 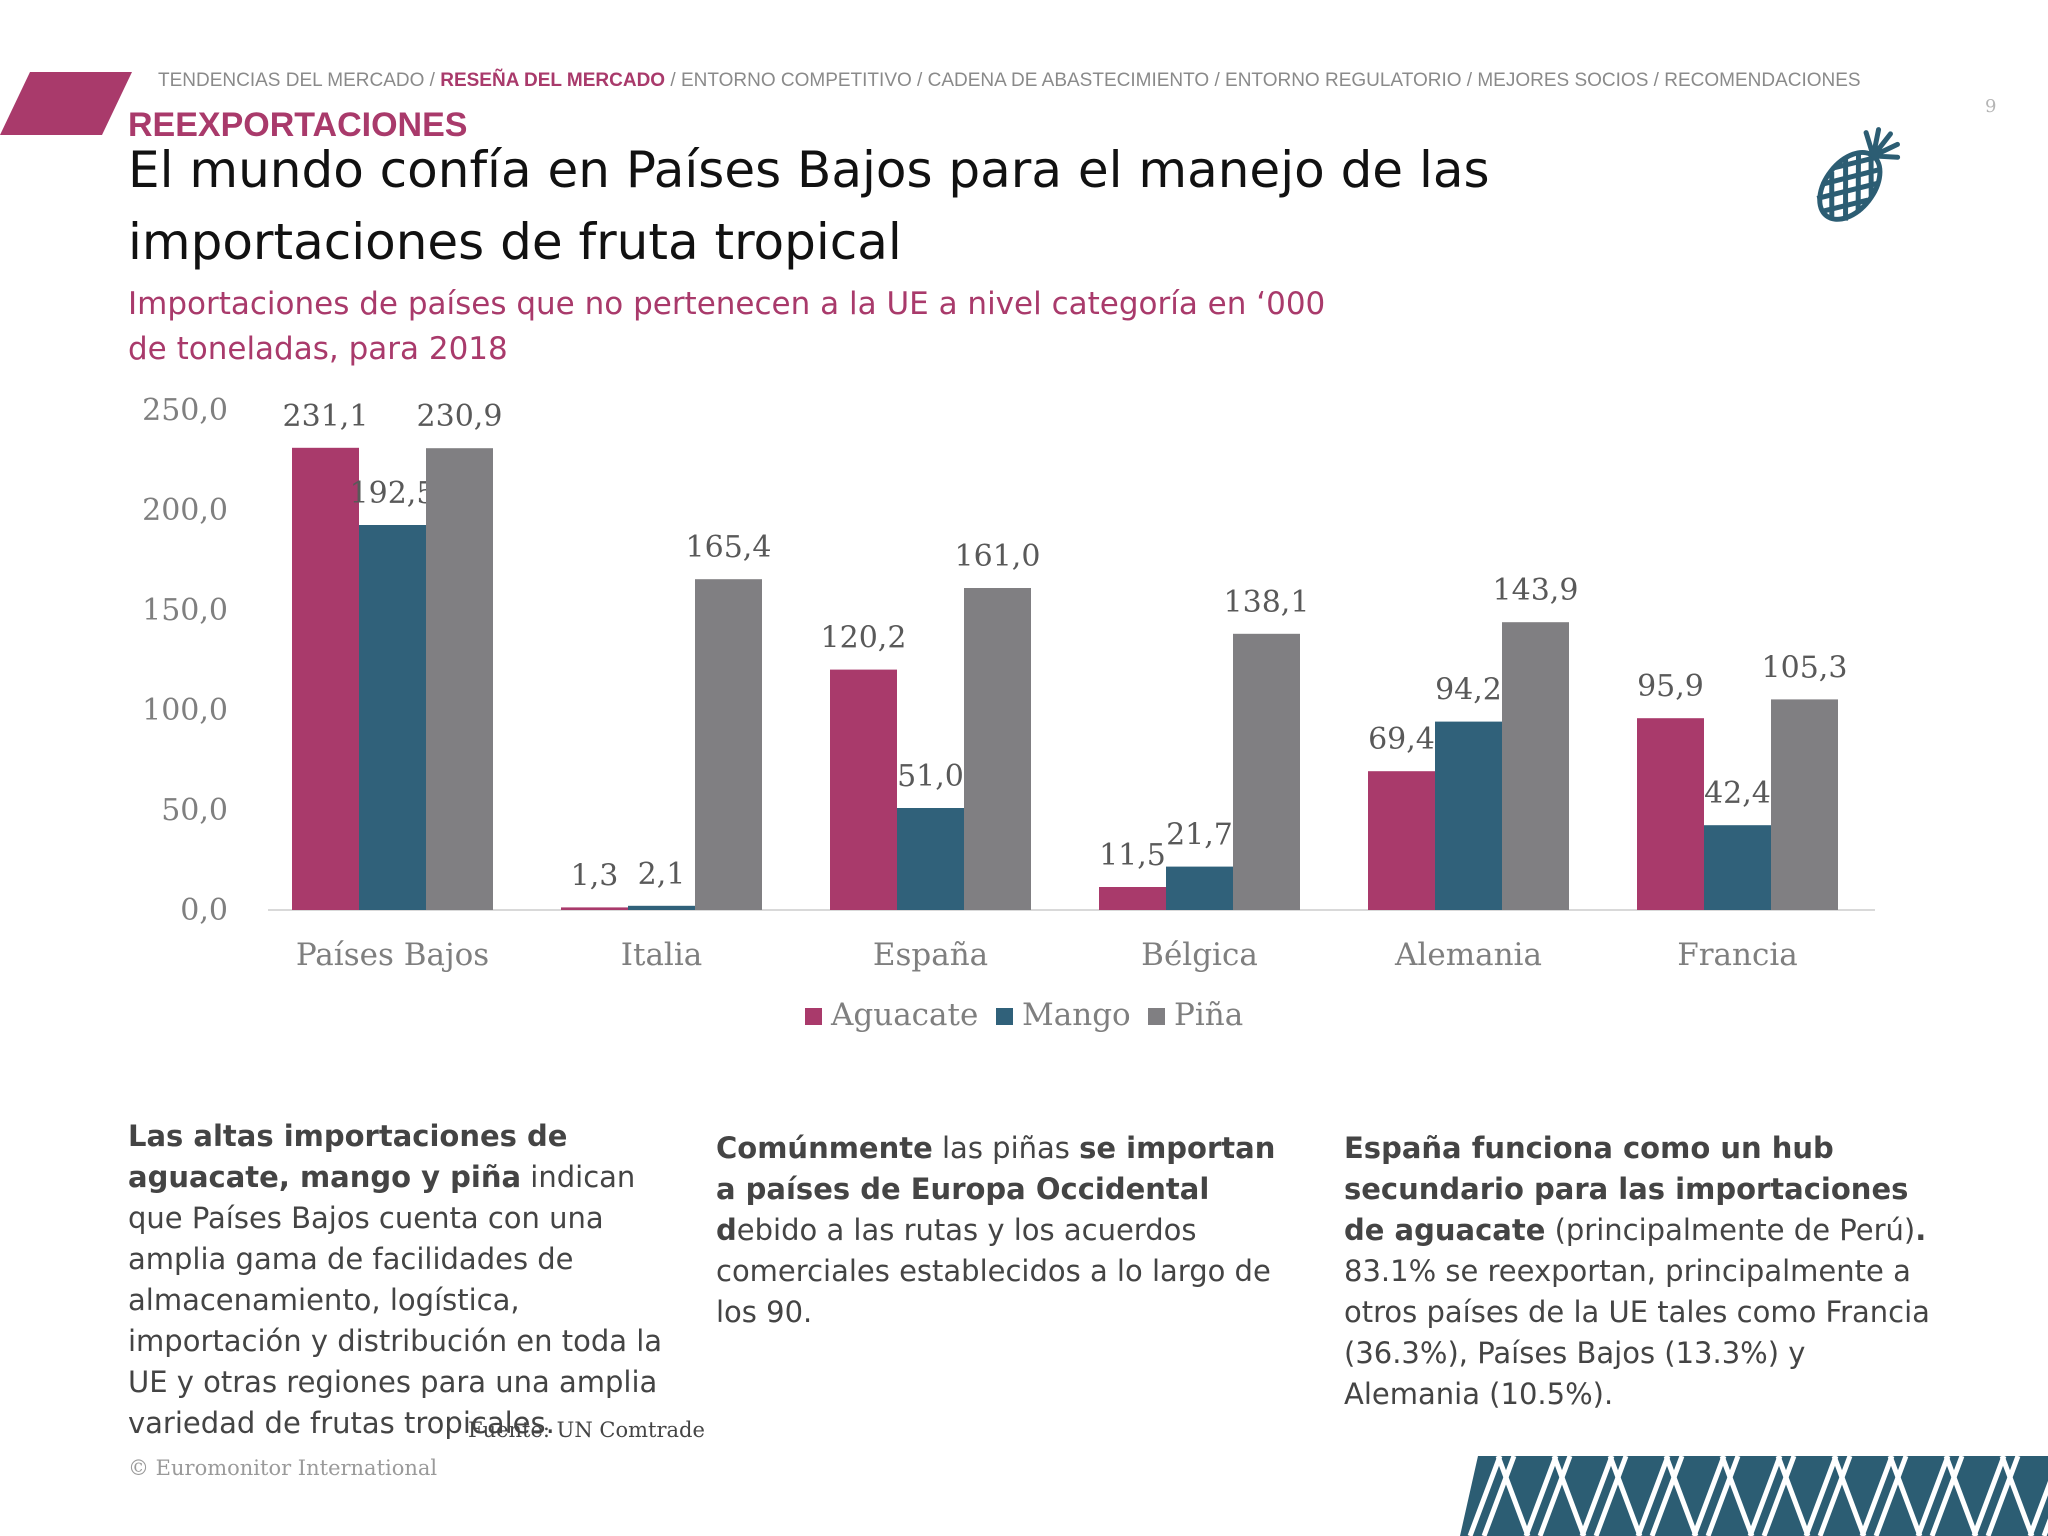 What do you see at coordinates (185, 610) in the screenshot?
I see `y-tick-label: 150,0` at bounding box center [185, 610].